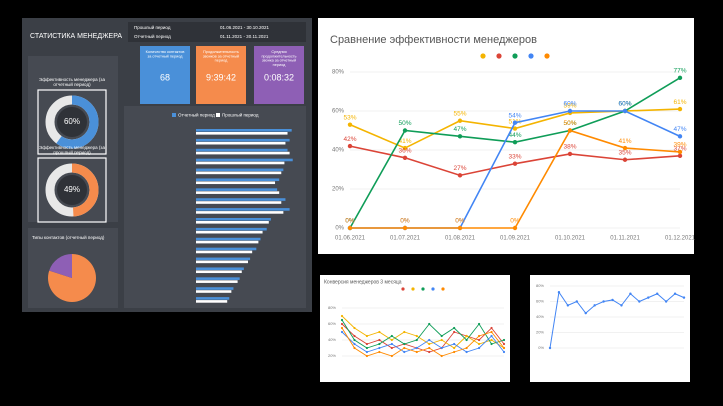 This screenshot has height=406, width=723. What do you see at coordinates (624, 141) in the screenshot?
I see `data-label: 41%` at bounding box center [624, 141].